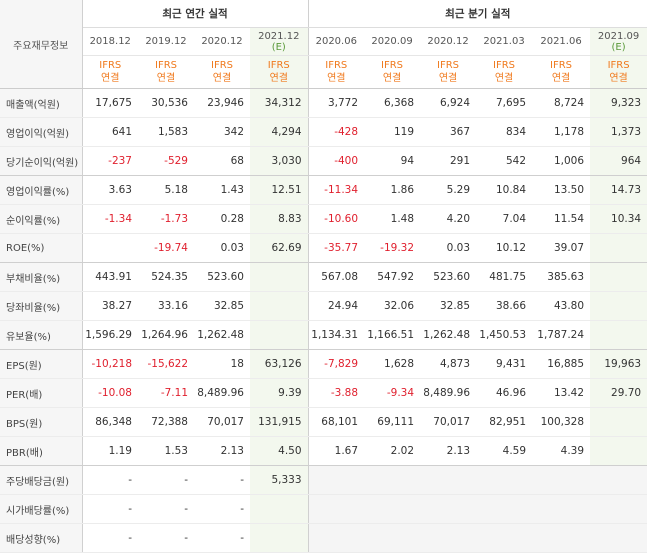 This screenshot has height=553, width=647. I want to click on value-cell: 11.54, so click(561, 219).